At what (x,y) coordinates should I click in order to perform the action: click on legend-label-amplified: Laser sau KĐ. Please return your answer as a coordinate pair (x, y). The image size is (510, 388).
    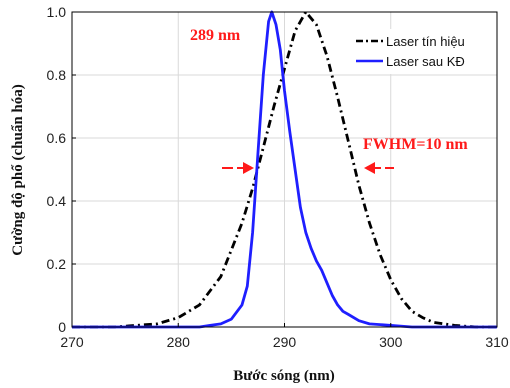
    Looking at the image, I should click on (425, 61).